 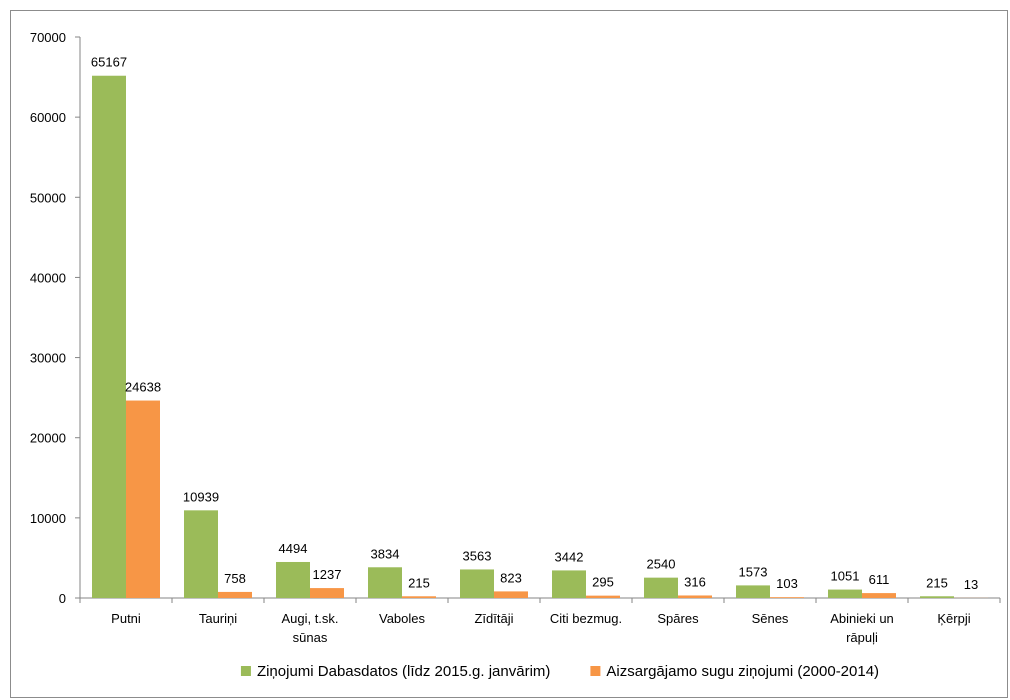 I want to click on x-category-label: Spāres, so click(x=678, y=618).